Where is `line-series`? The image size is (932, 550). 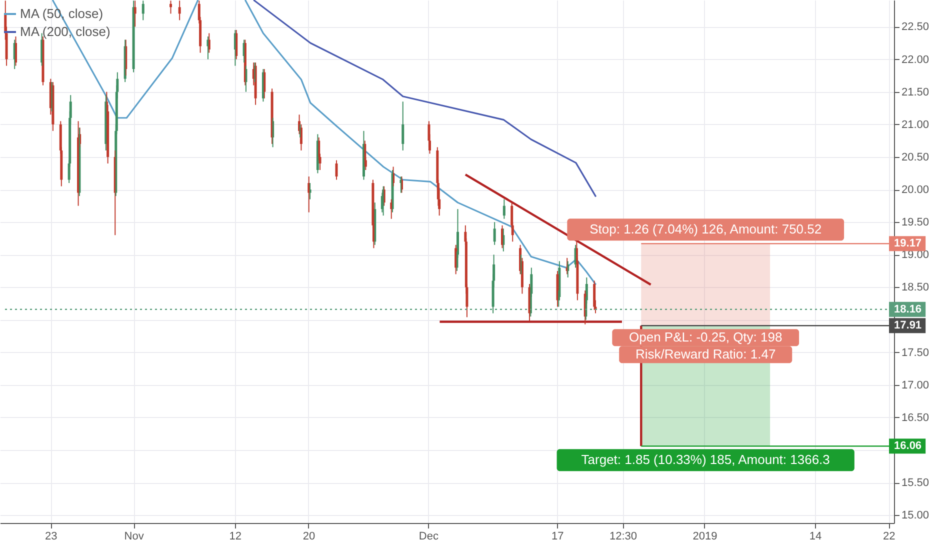
line-series is located at coordinates (424, 99).